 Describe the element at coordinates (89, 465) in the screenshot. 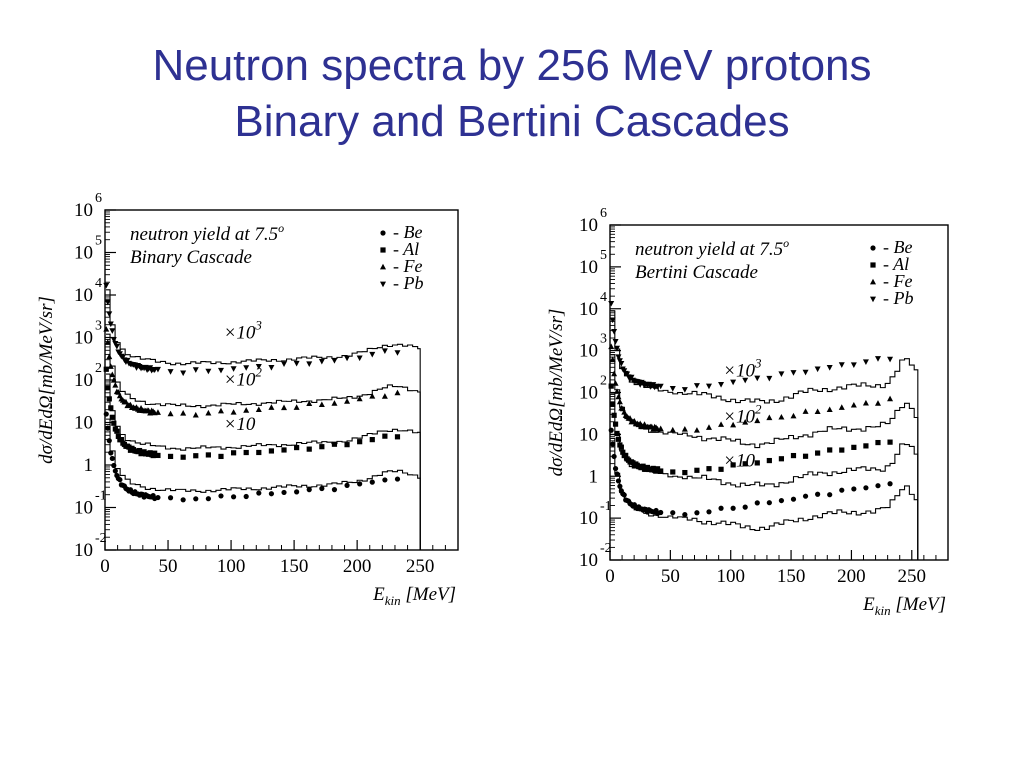

I see `y-tick-label: 1` at that location.